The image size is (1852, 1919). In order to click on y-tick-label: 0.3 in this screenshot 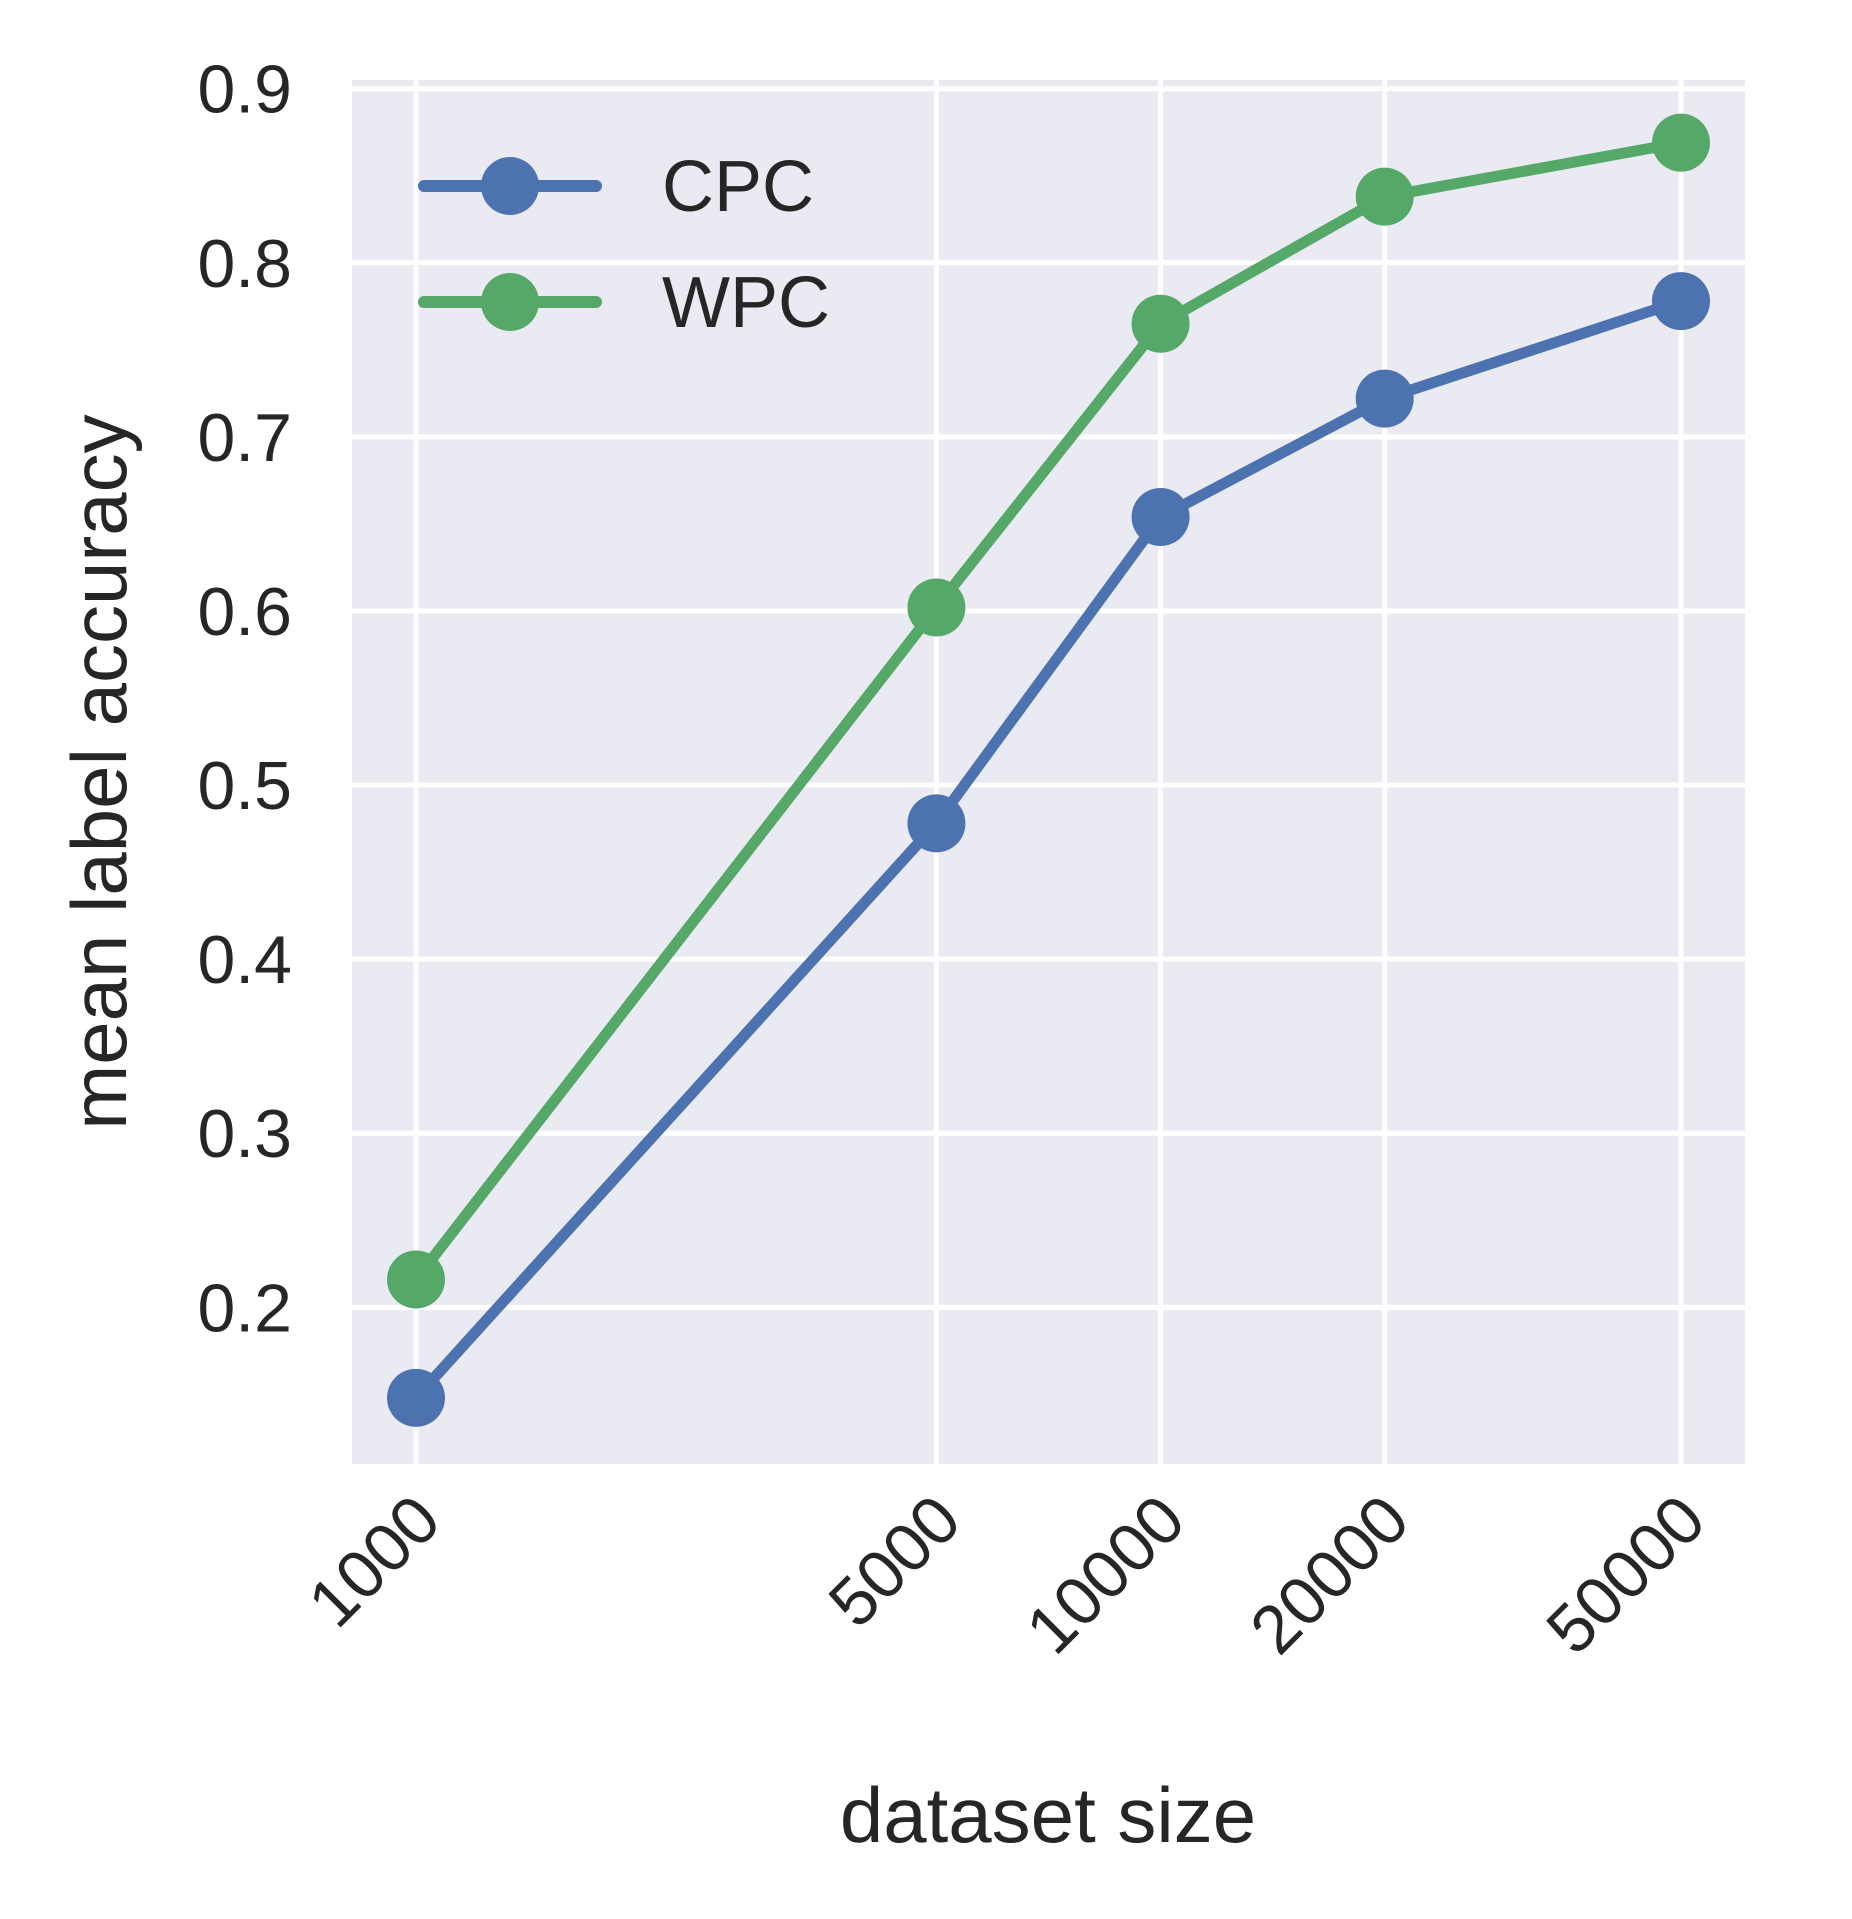, I will do `click(244, 1134)`.